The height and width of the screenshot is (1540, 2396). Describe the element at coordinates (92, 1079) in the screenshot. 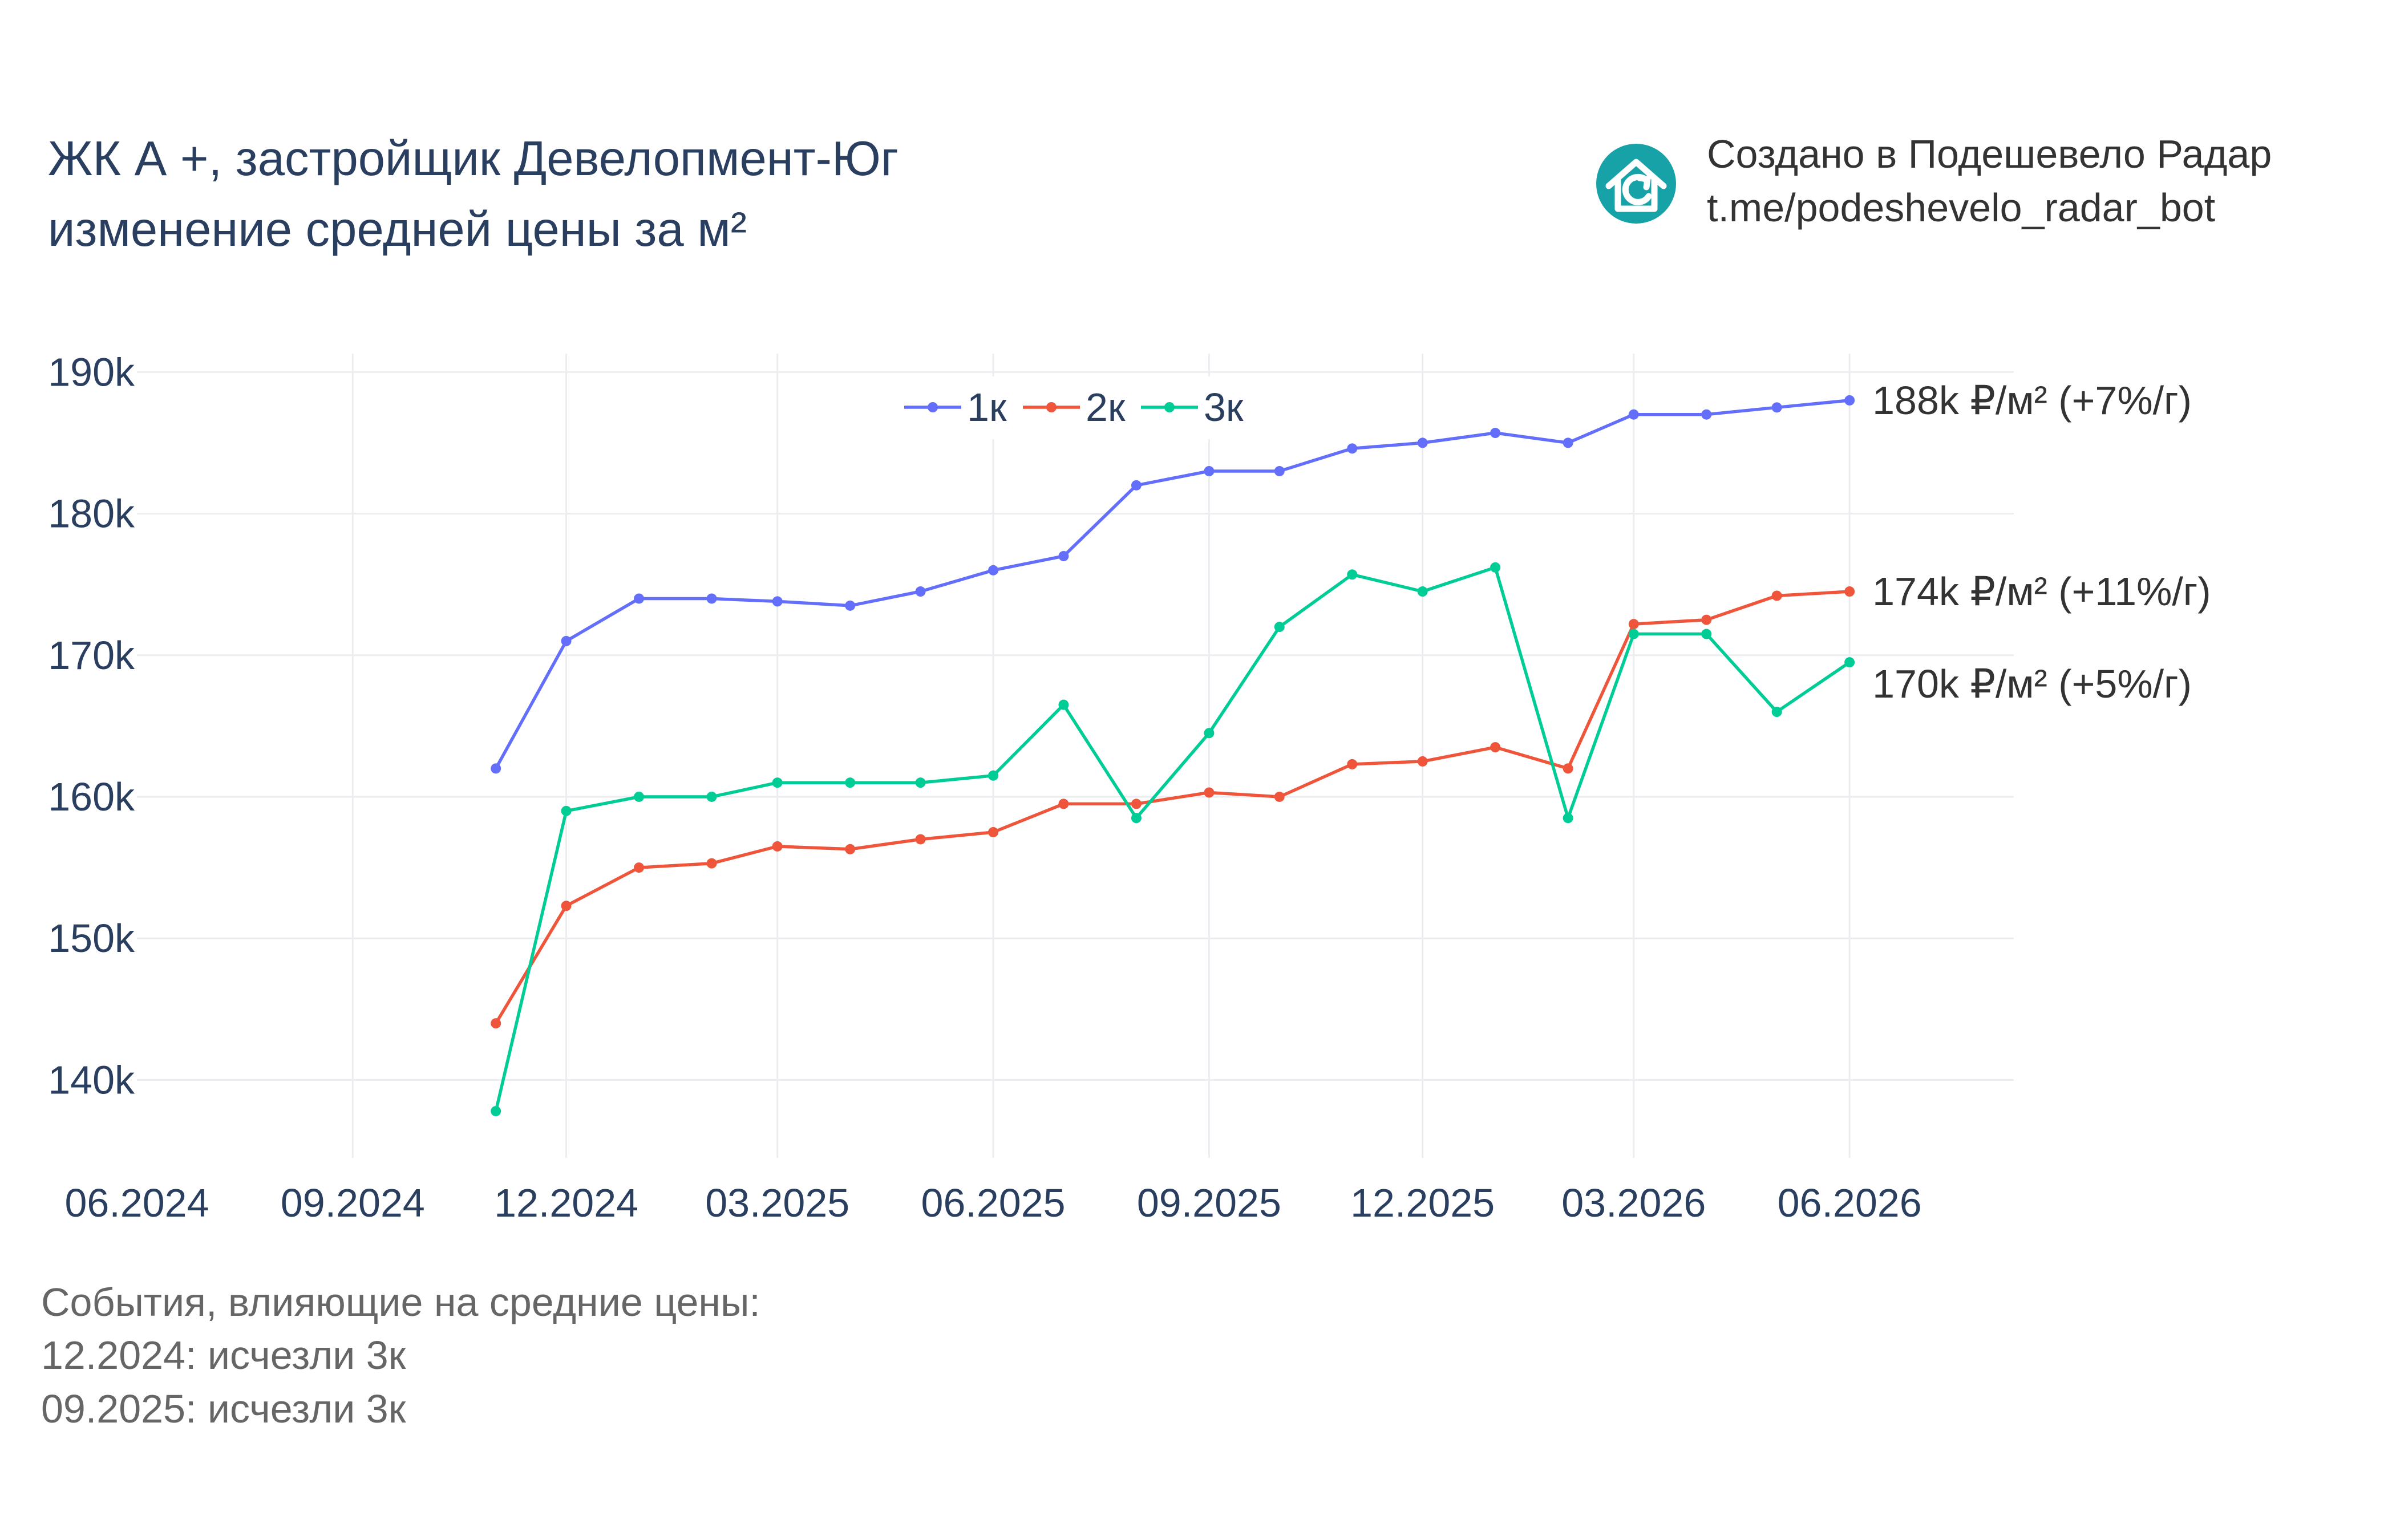

I see `y-tick-label: 140k` at that location.